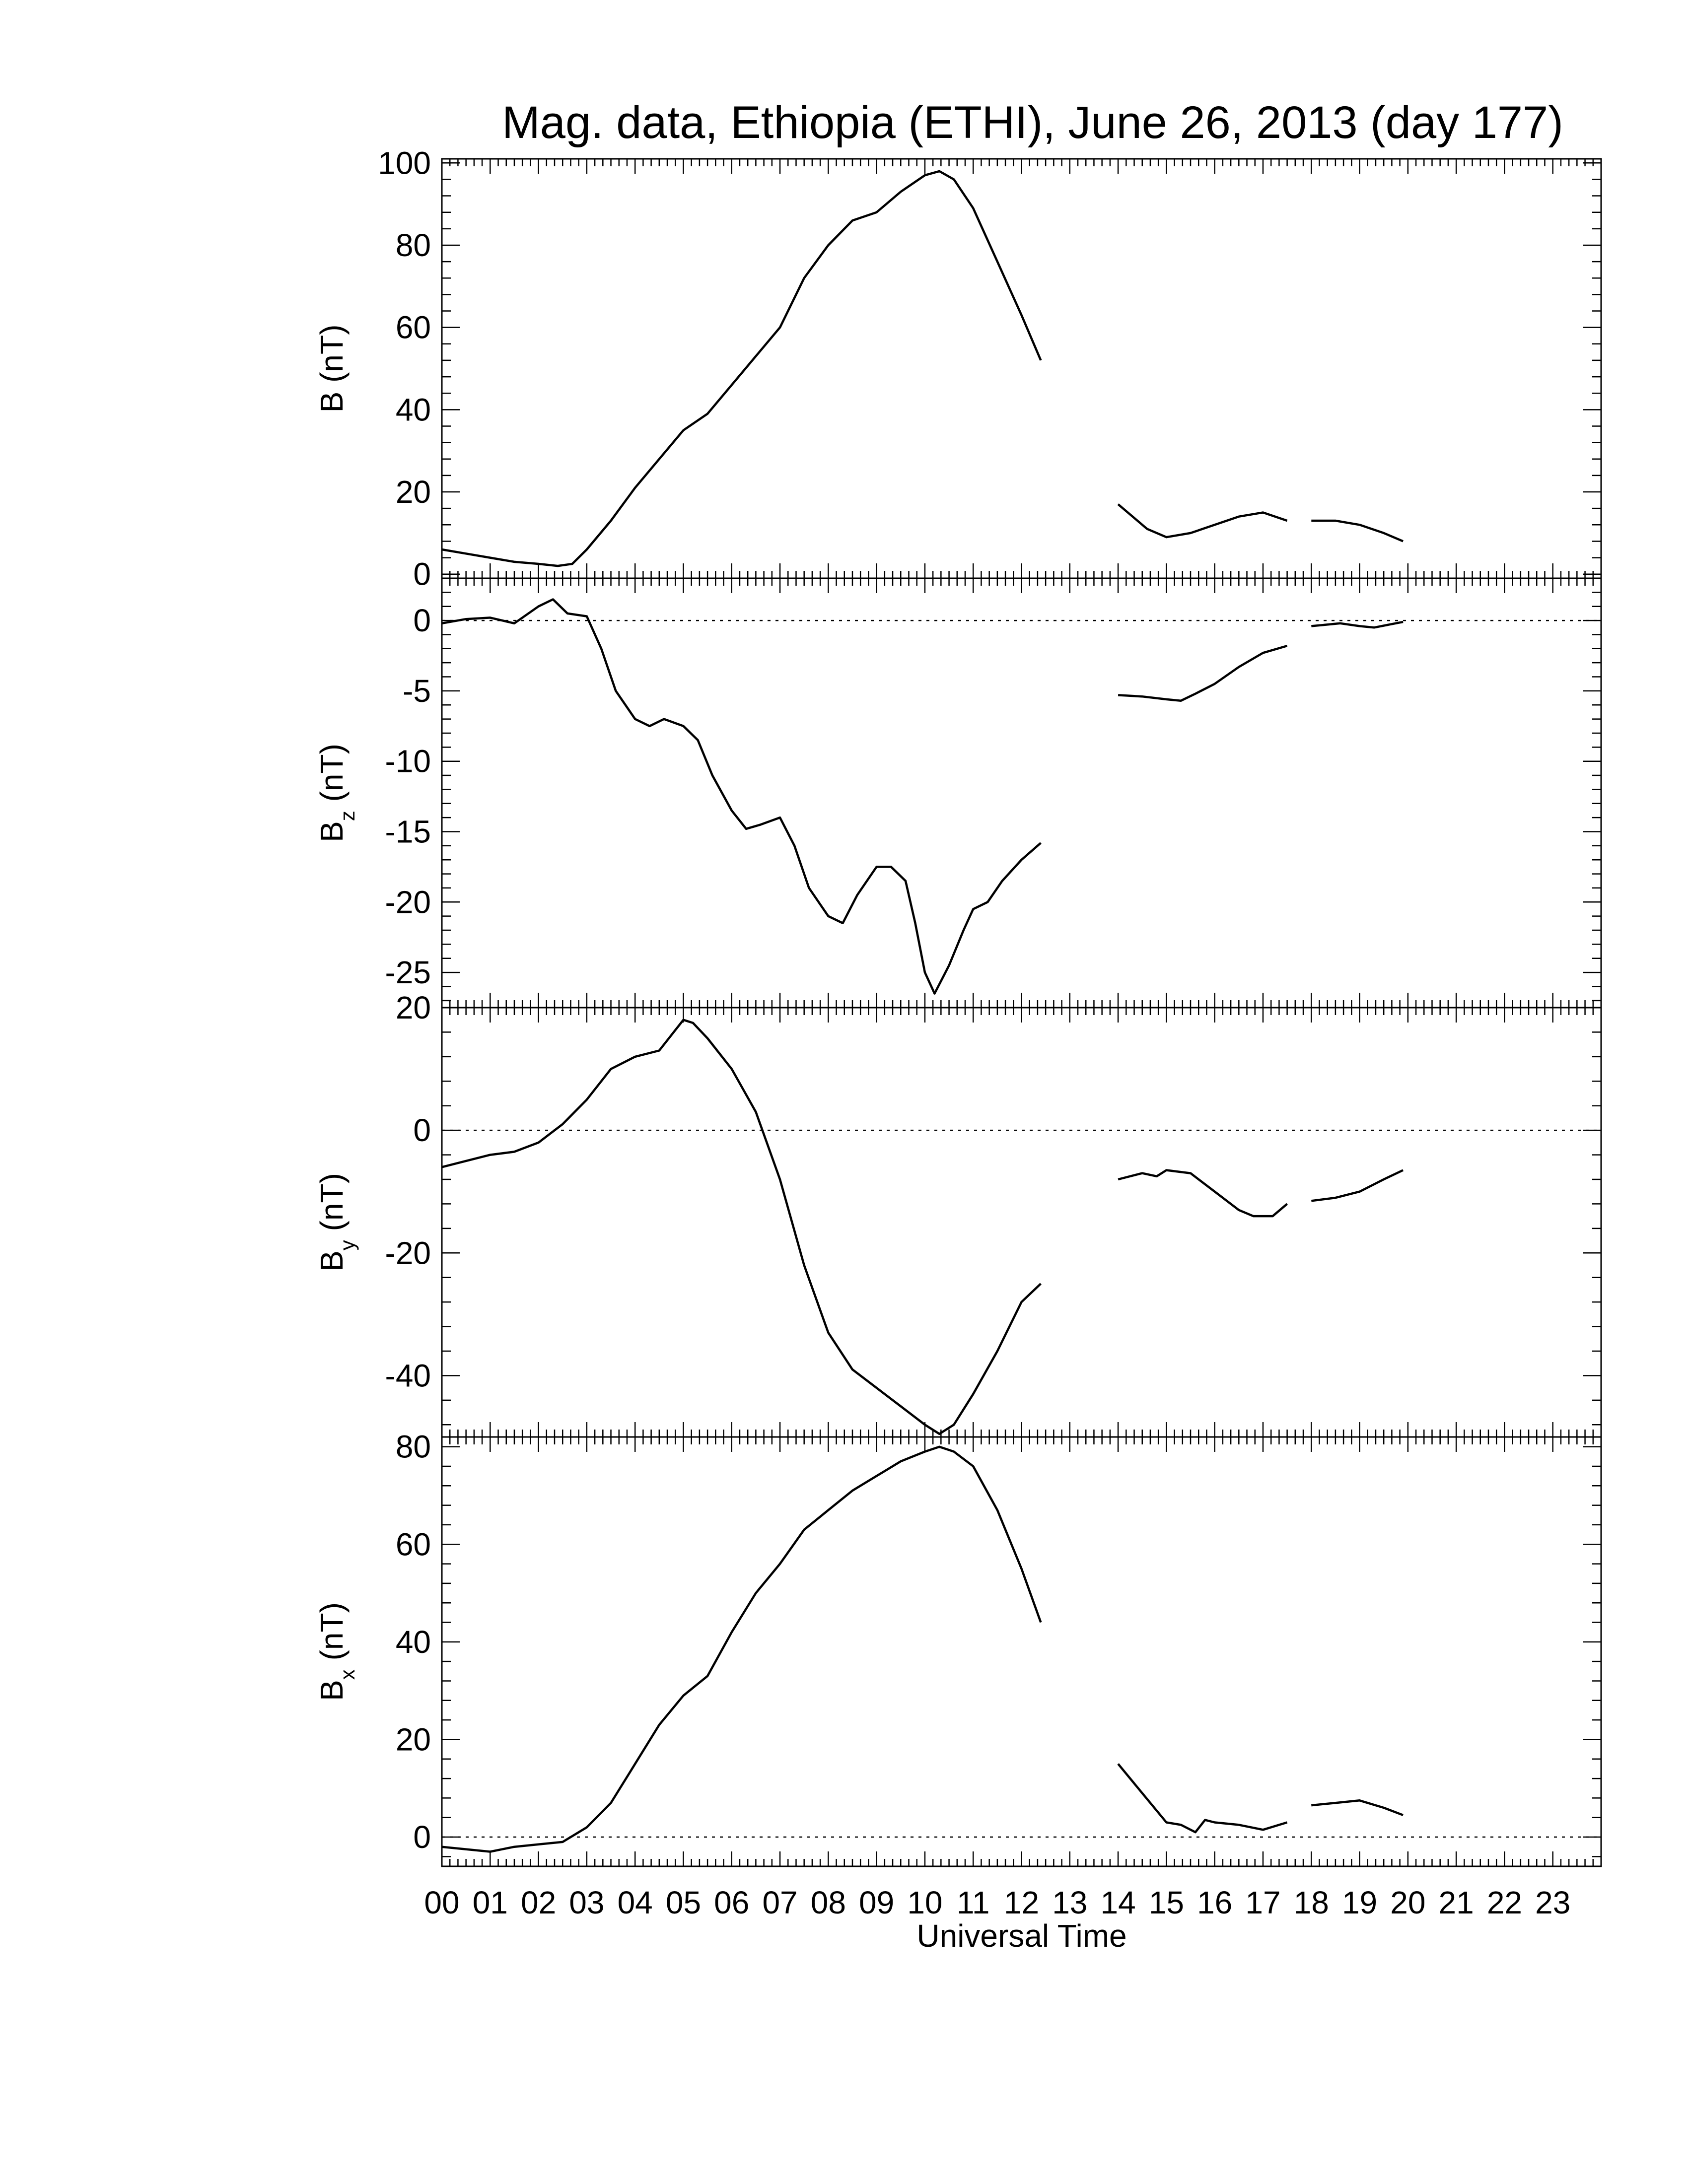  What do you see at coordinates (347, 816) in the screenshot?
I see `y-axis-label-subscript: z` at bounding box center [347, 816].